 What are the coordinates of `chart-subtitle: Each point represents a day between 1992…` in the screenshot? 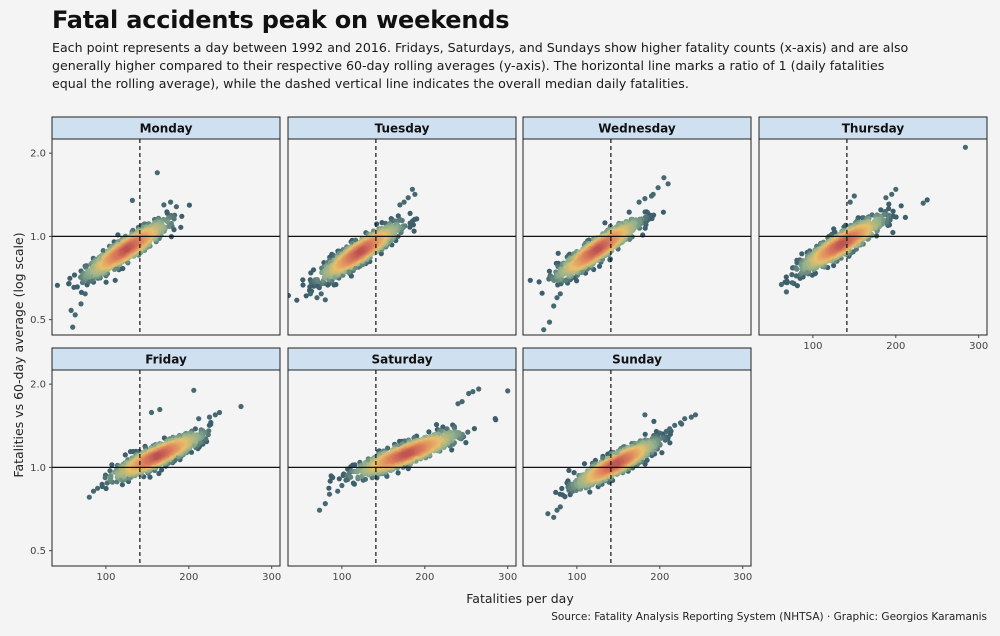 It's located at (480, 65).